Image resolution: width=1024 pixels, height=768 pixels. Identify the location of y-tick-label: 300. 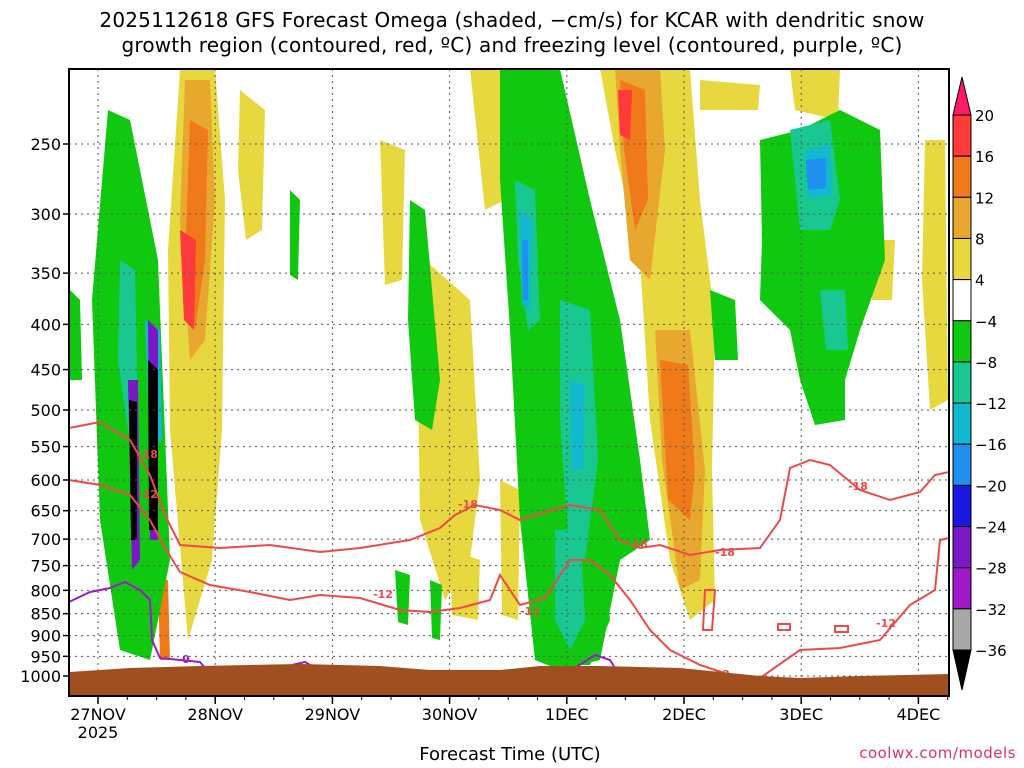
(45, 214).